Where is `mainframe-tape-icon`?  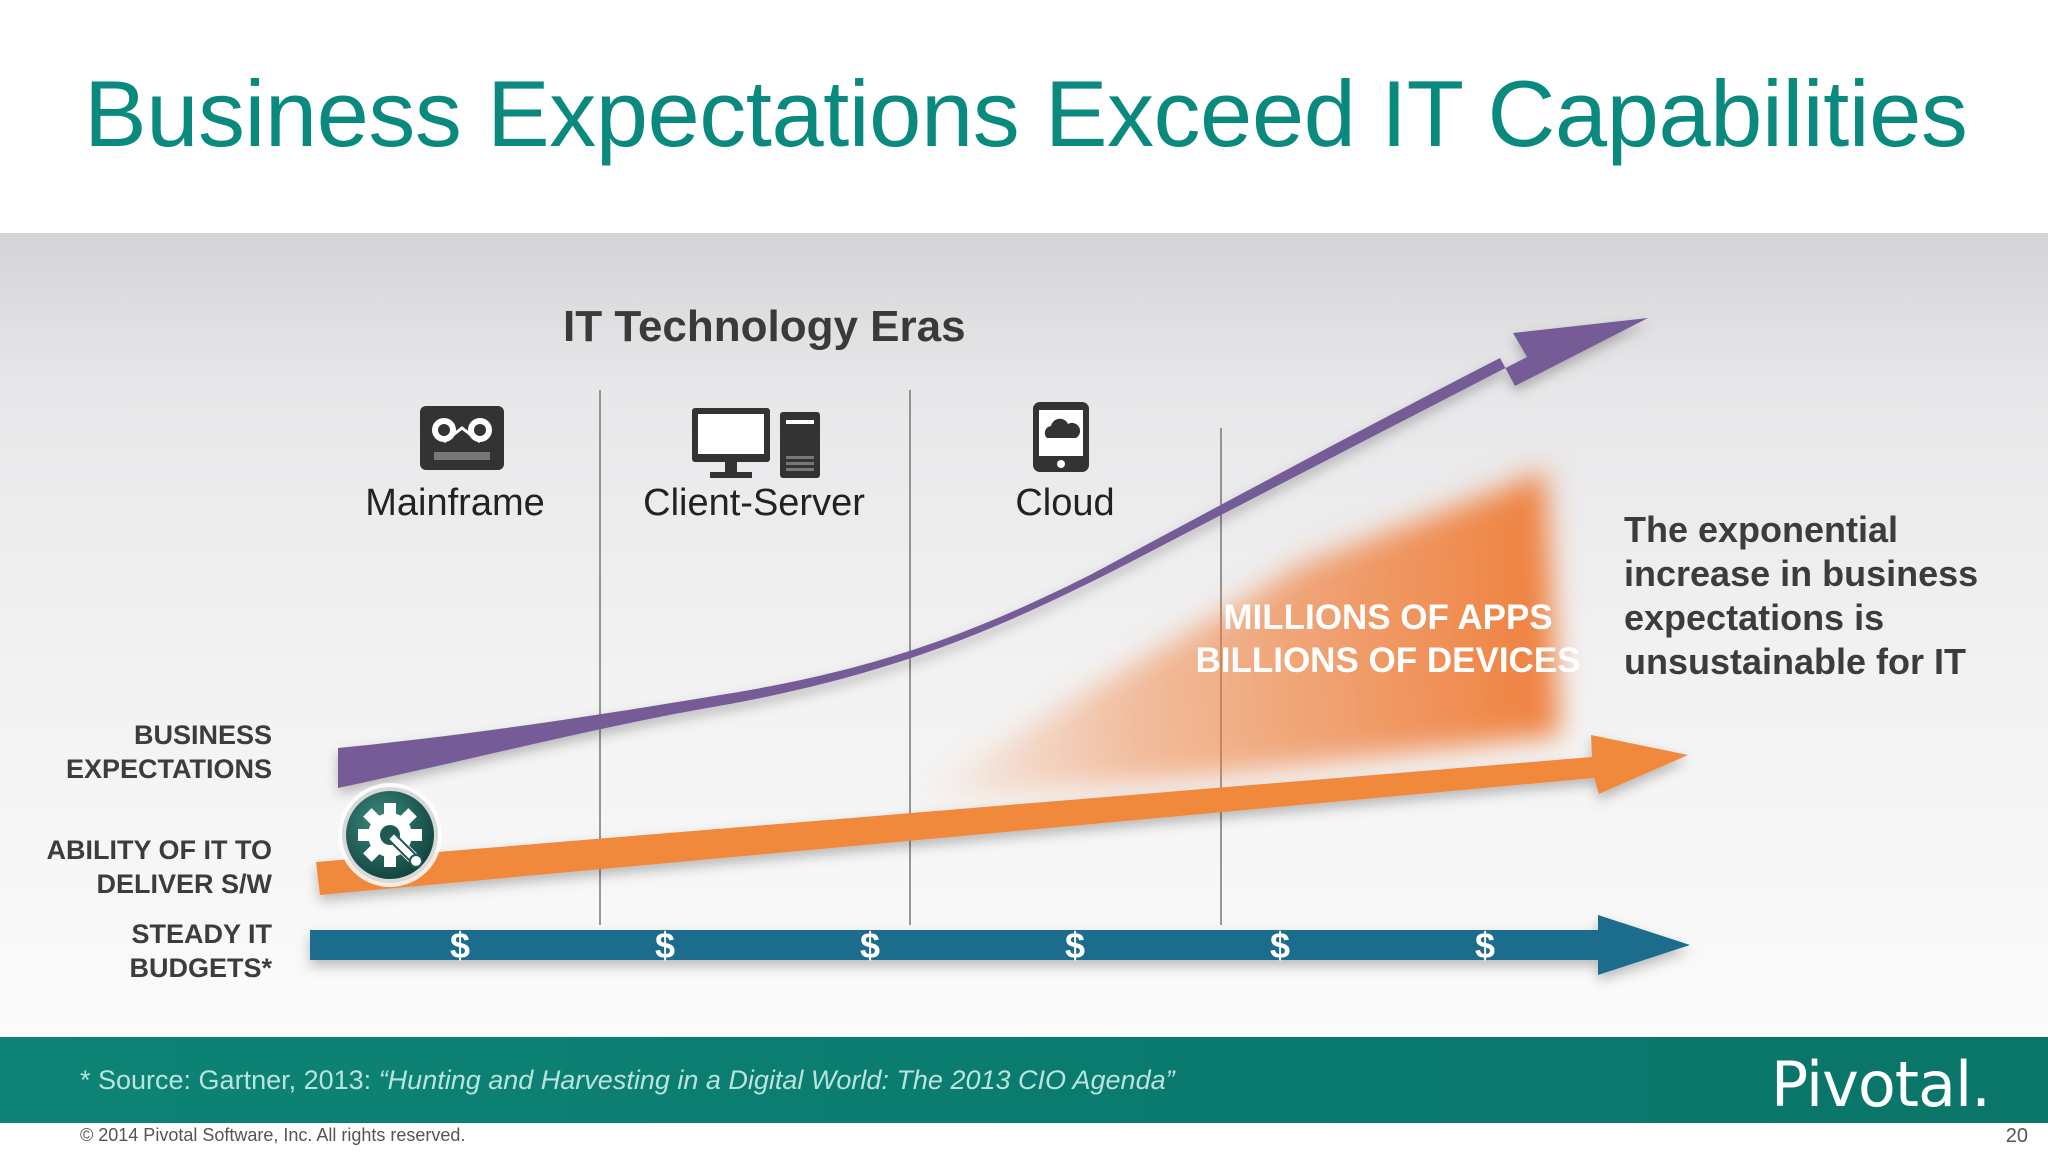
mainframe-tape-icon is located at coordinates (462, 438).